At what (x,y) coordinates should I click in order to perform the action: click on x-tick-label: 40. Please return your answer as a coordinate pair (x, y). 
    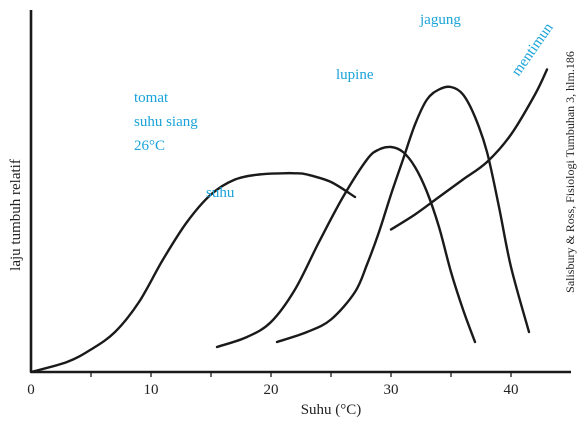
    Looking at the image, I should click on (511, 390).